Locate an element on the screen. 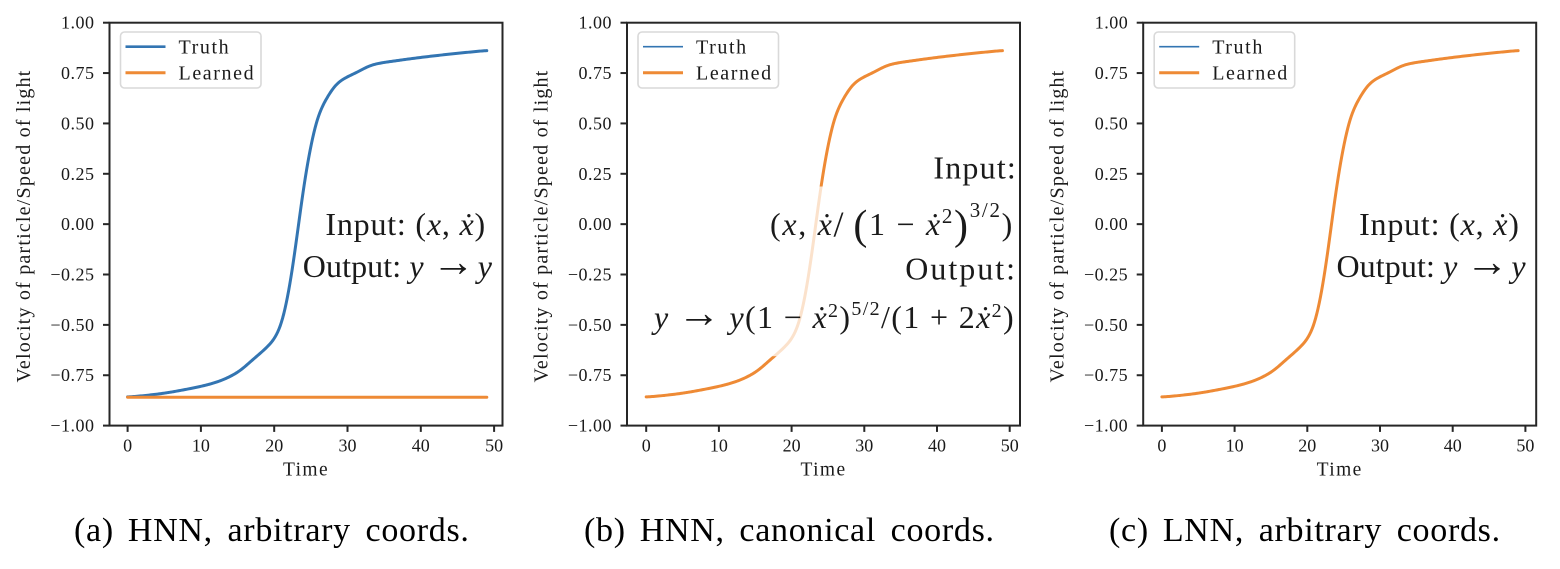 Image resolution: width=1560 pixels, height=569 pixels. svg-text:(c)LNN, arbitrary coords.: (c) LNN, arbitrary coords. is located at coordinates (1305, 530).